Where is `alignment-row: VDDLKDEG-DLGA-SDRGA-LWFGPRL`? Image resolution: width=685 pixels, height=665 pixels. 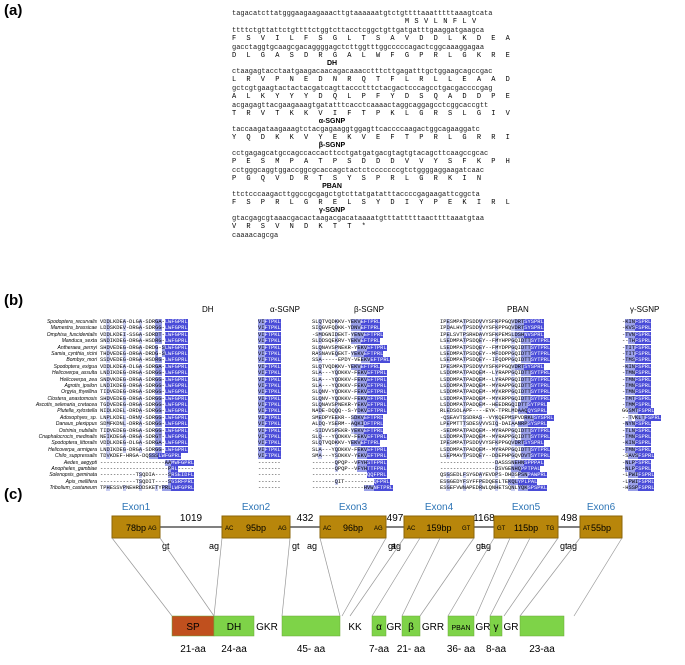
alignment-row: VDDLKDEG-DLGA-SDRGA-LWFGPRL is located at coordinates (144, 443).